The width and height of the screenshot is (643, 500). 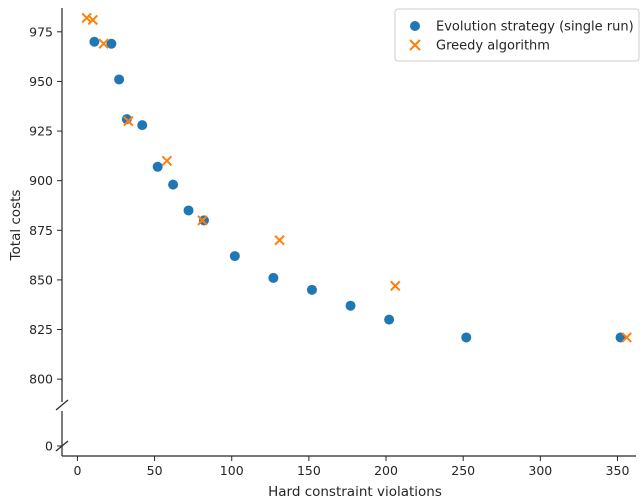 What do you see at coordinates (618, 470) in the screenshot?
I see `x-tick-label: 350` at bounding box center [618, 470].